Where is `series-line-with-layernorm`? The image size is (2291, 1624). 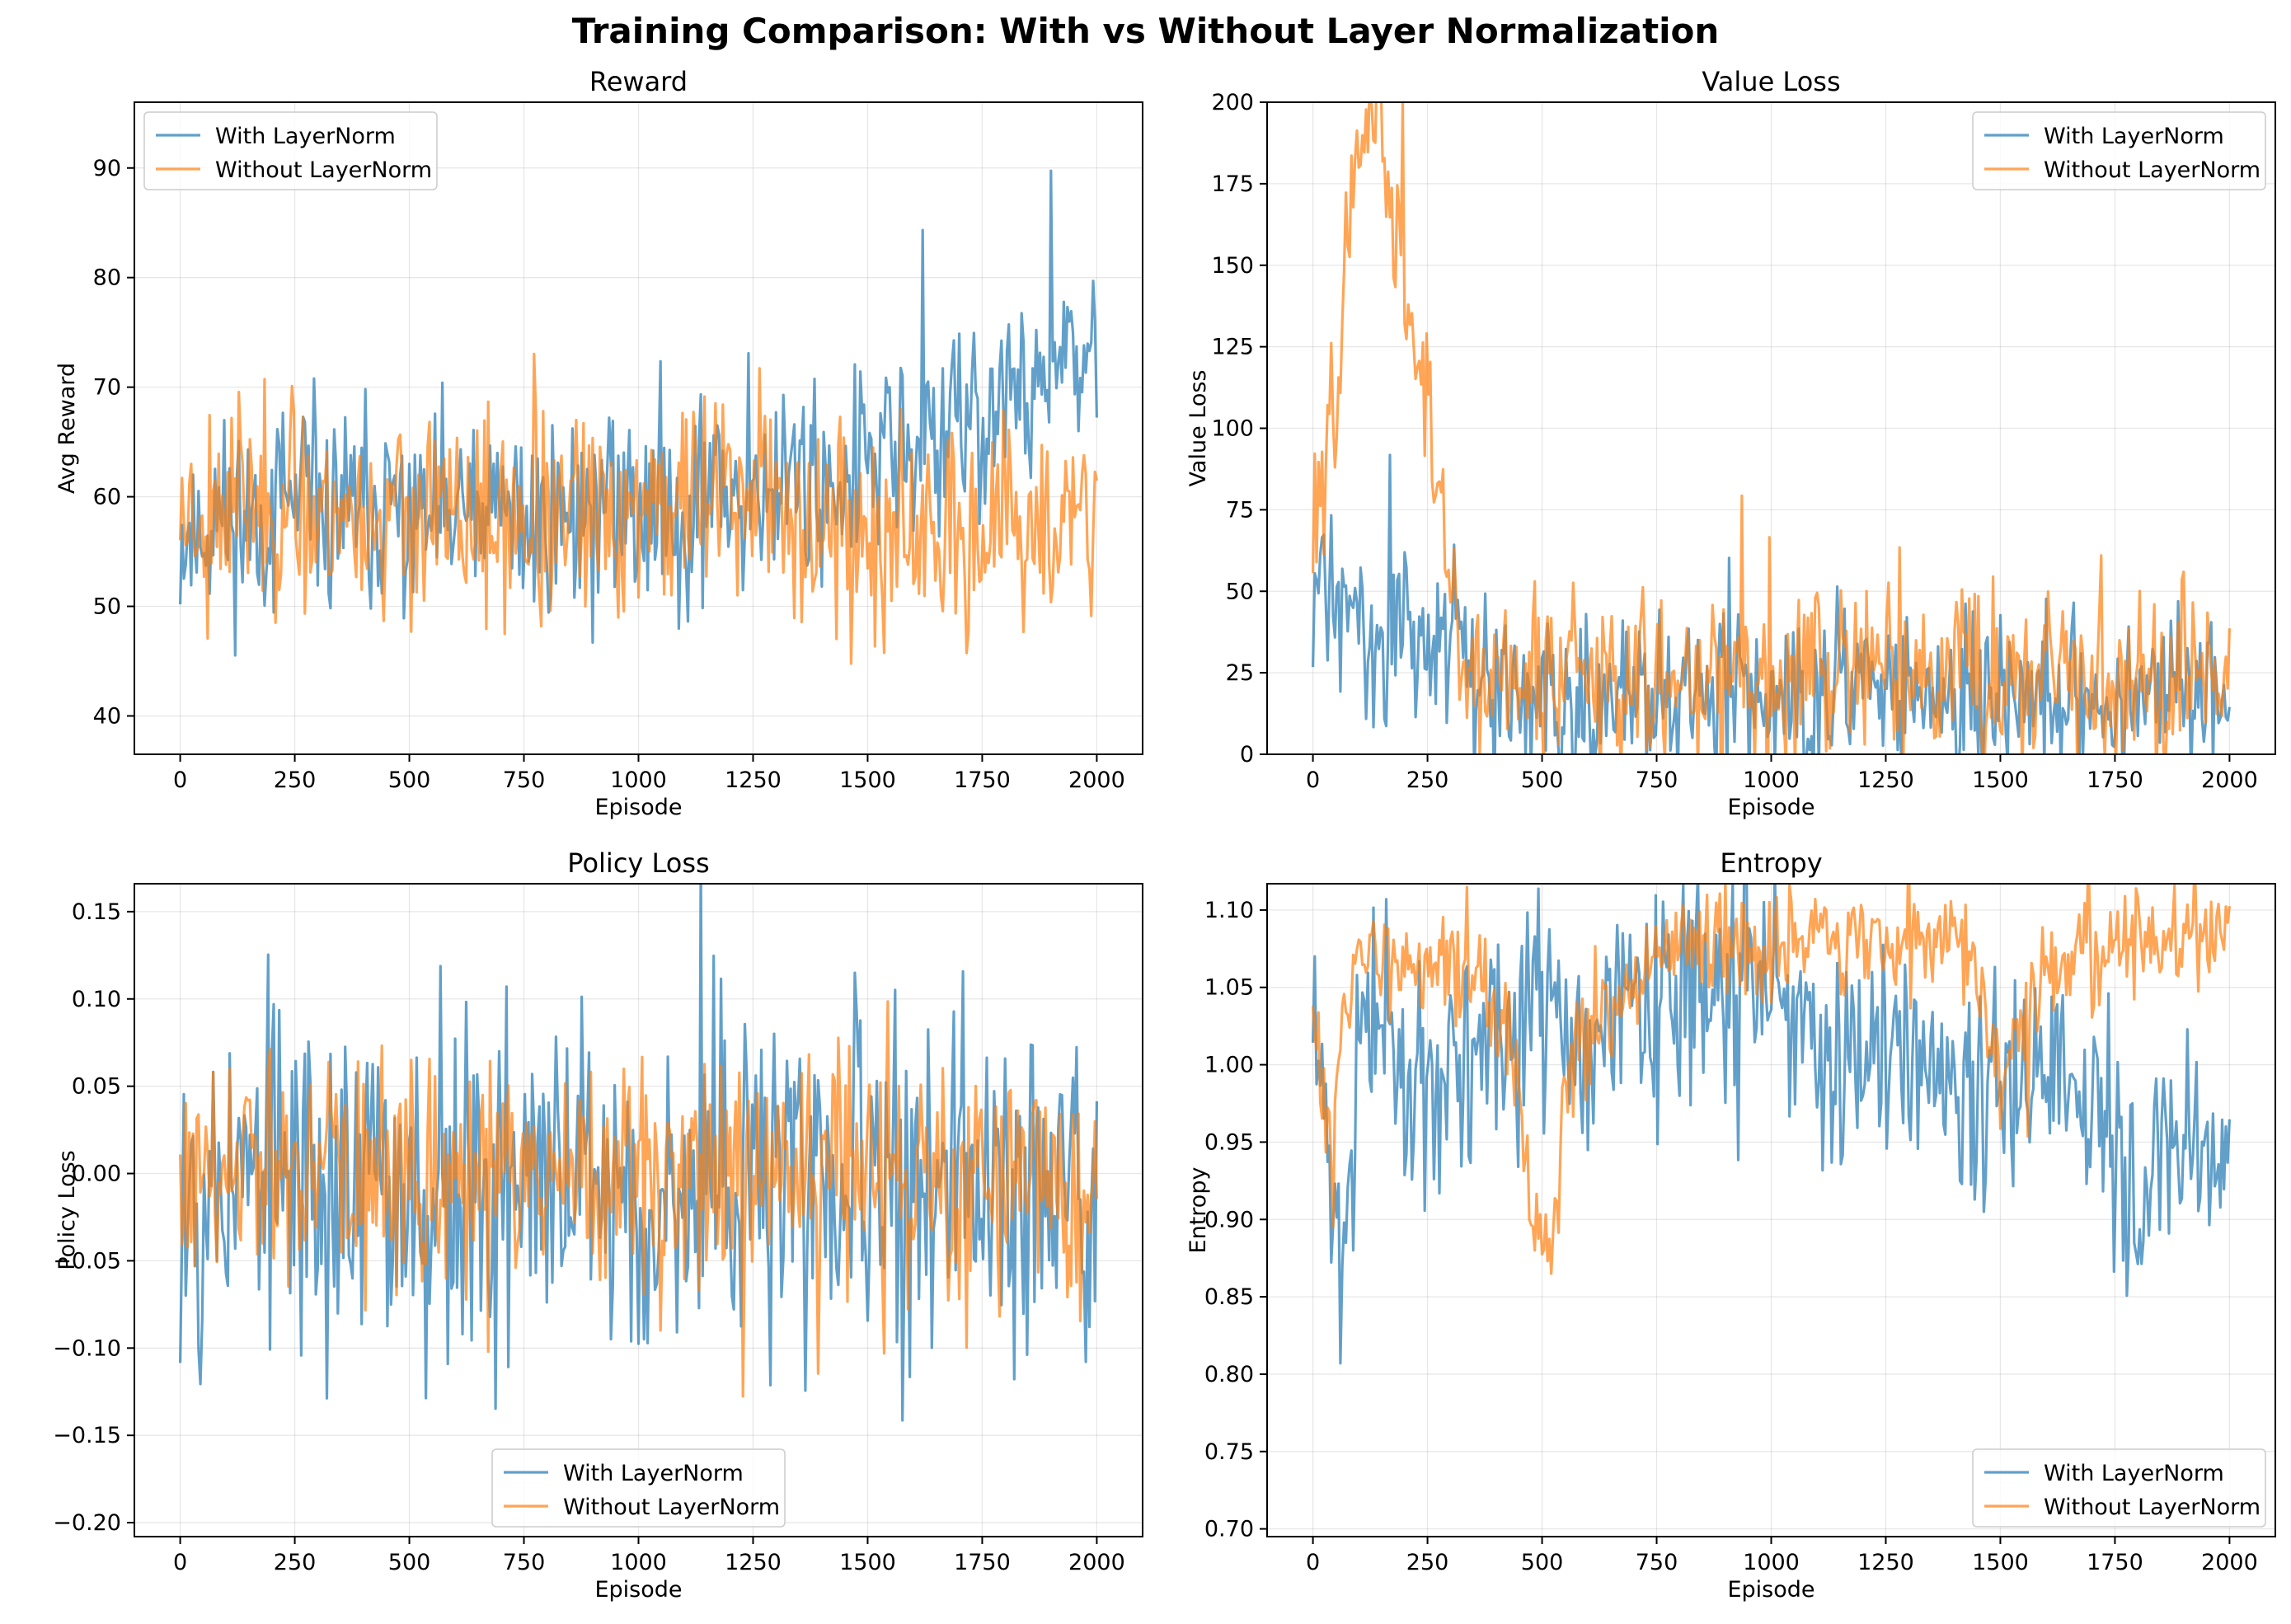
series-line-with-layernorm is located at coordinates (1771, 1125).